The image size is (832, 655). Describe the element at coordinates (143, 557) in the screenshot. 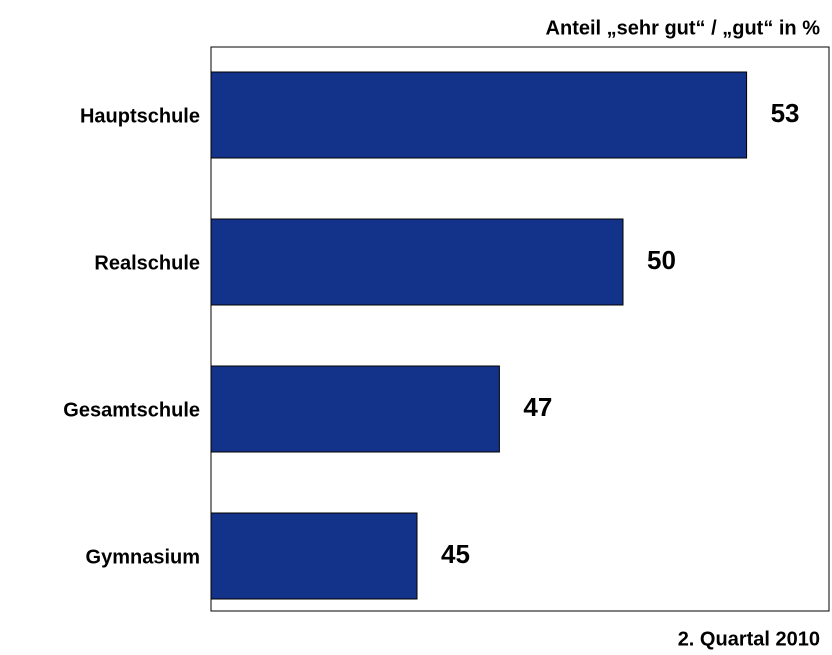

I see `y-tick-label: Gymnasium` at that location.